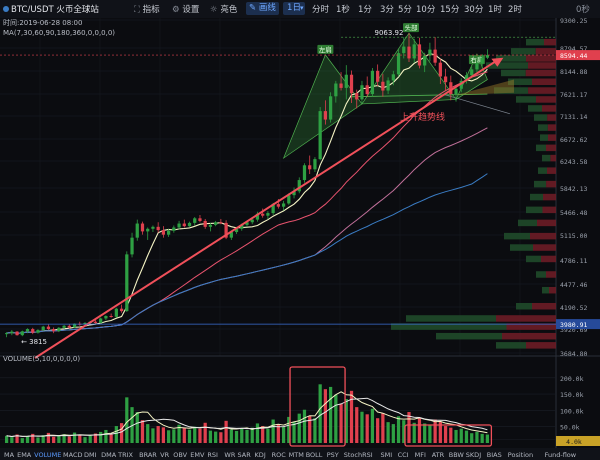  What do you see at coordinates (147, 9) in the screenshot?
I see `indicators-button: ⛶ 指标` at bounding box center [147, 9].